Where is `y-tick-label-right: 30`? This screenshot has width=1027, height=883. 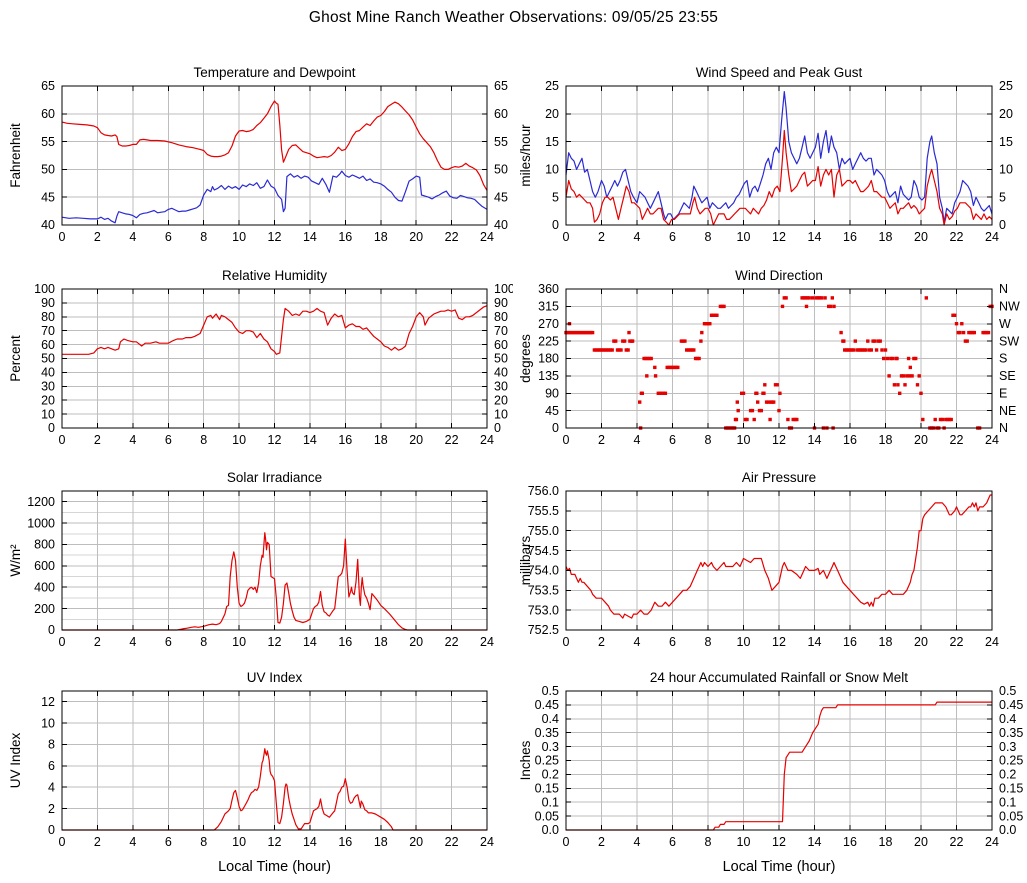 y-tick-label-right: 30 is located at coordinates (501, 387).